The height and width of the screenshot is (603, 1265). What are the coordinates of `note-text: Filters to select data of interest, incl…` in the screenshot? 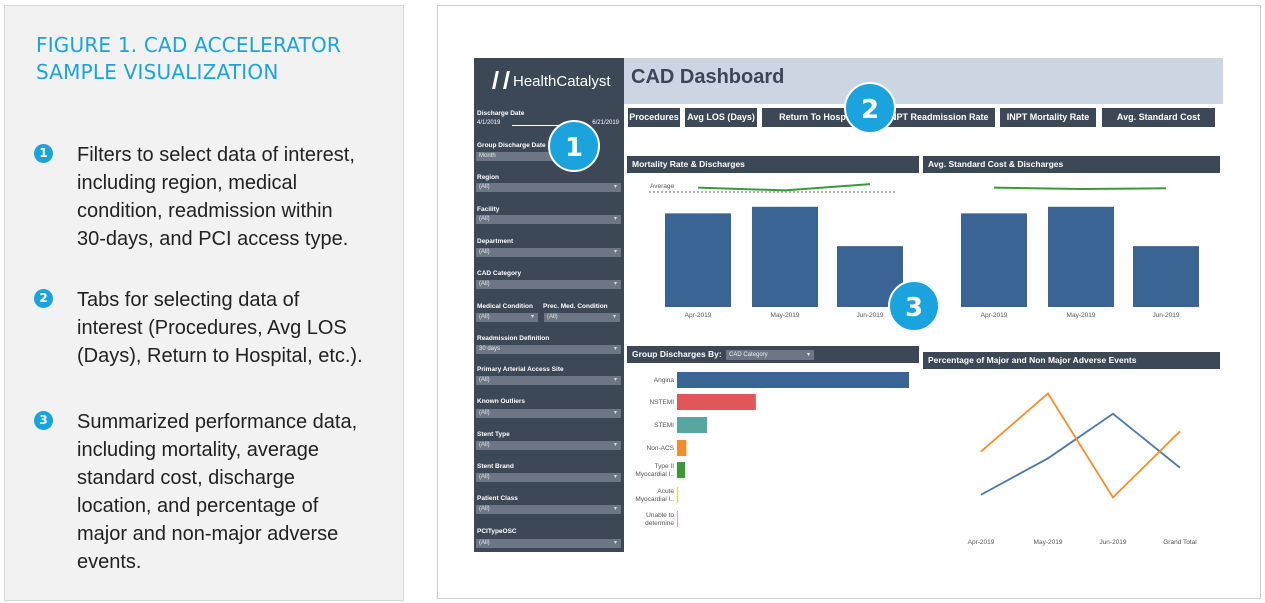 It's located at (216, 197).